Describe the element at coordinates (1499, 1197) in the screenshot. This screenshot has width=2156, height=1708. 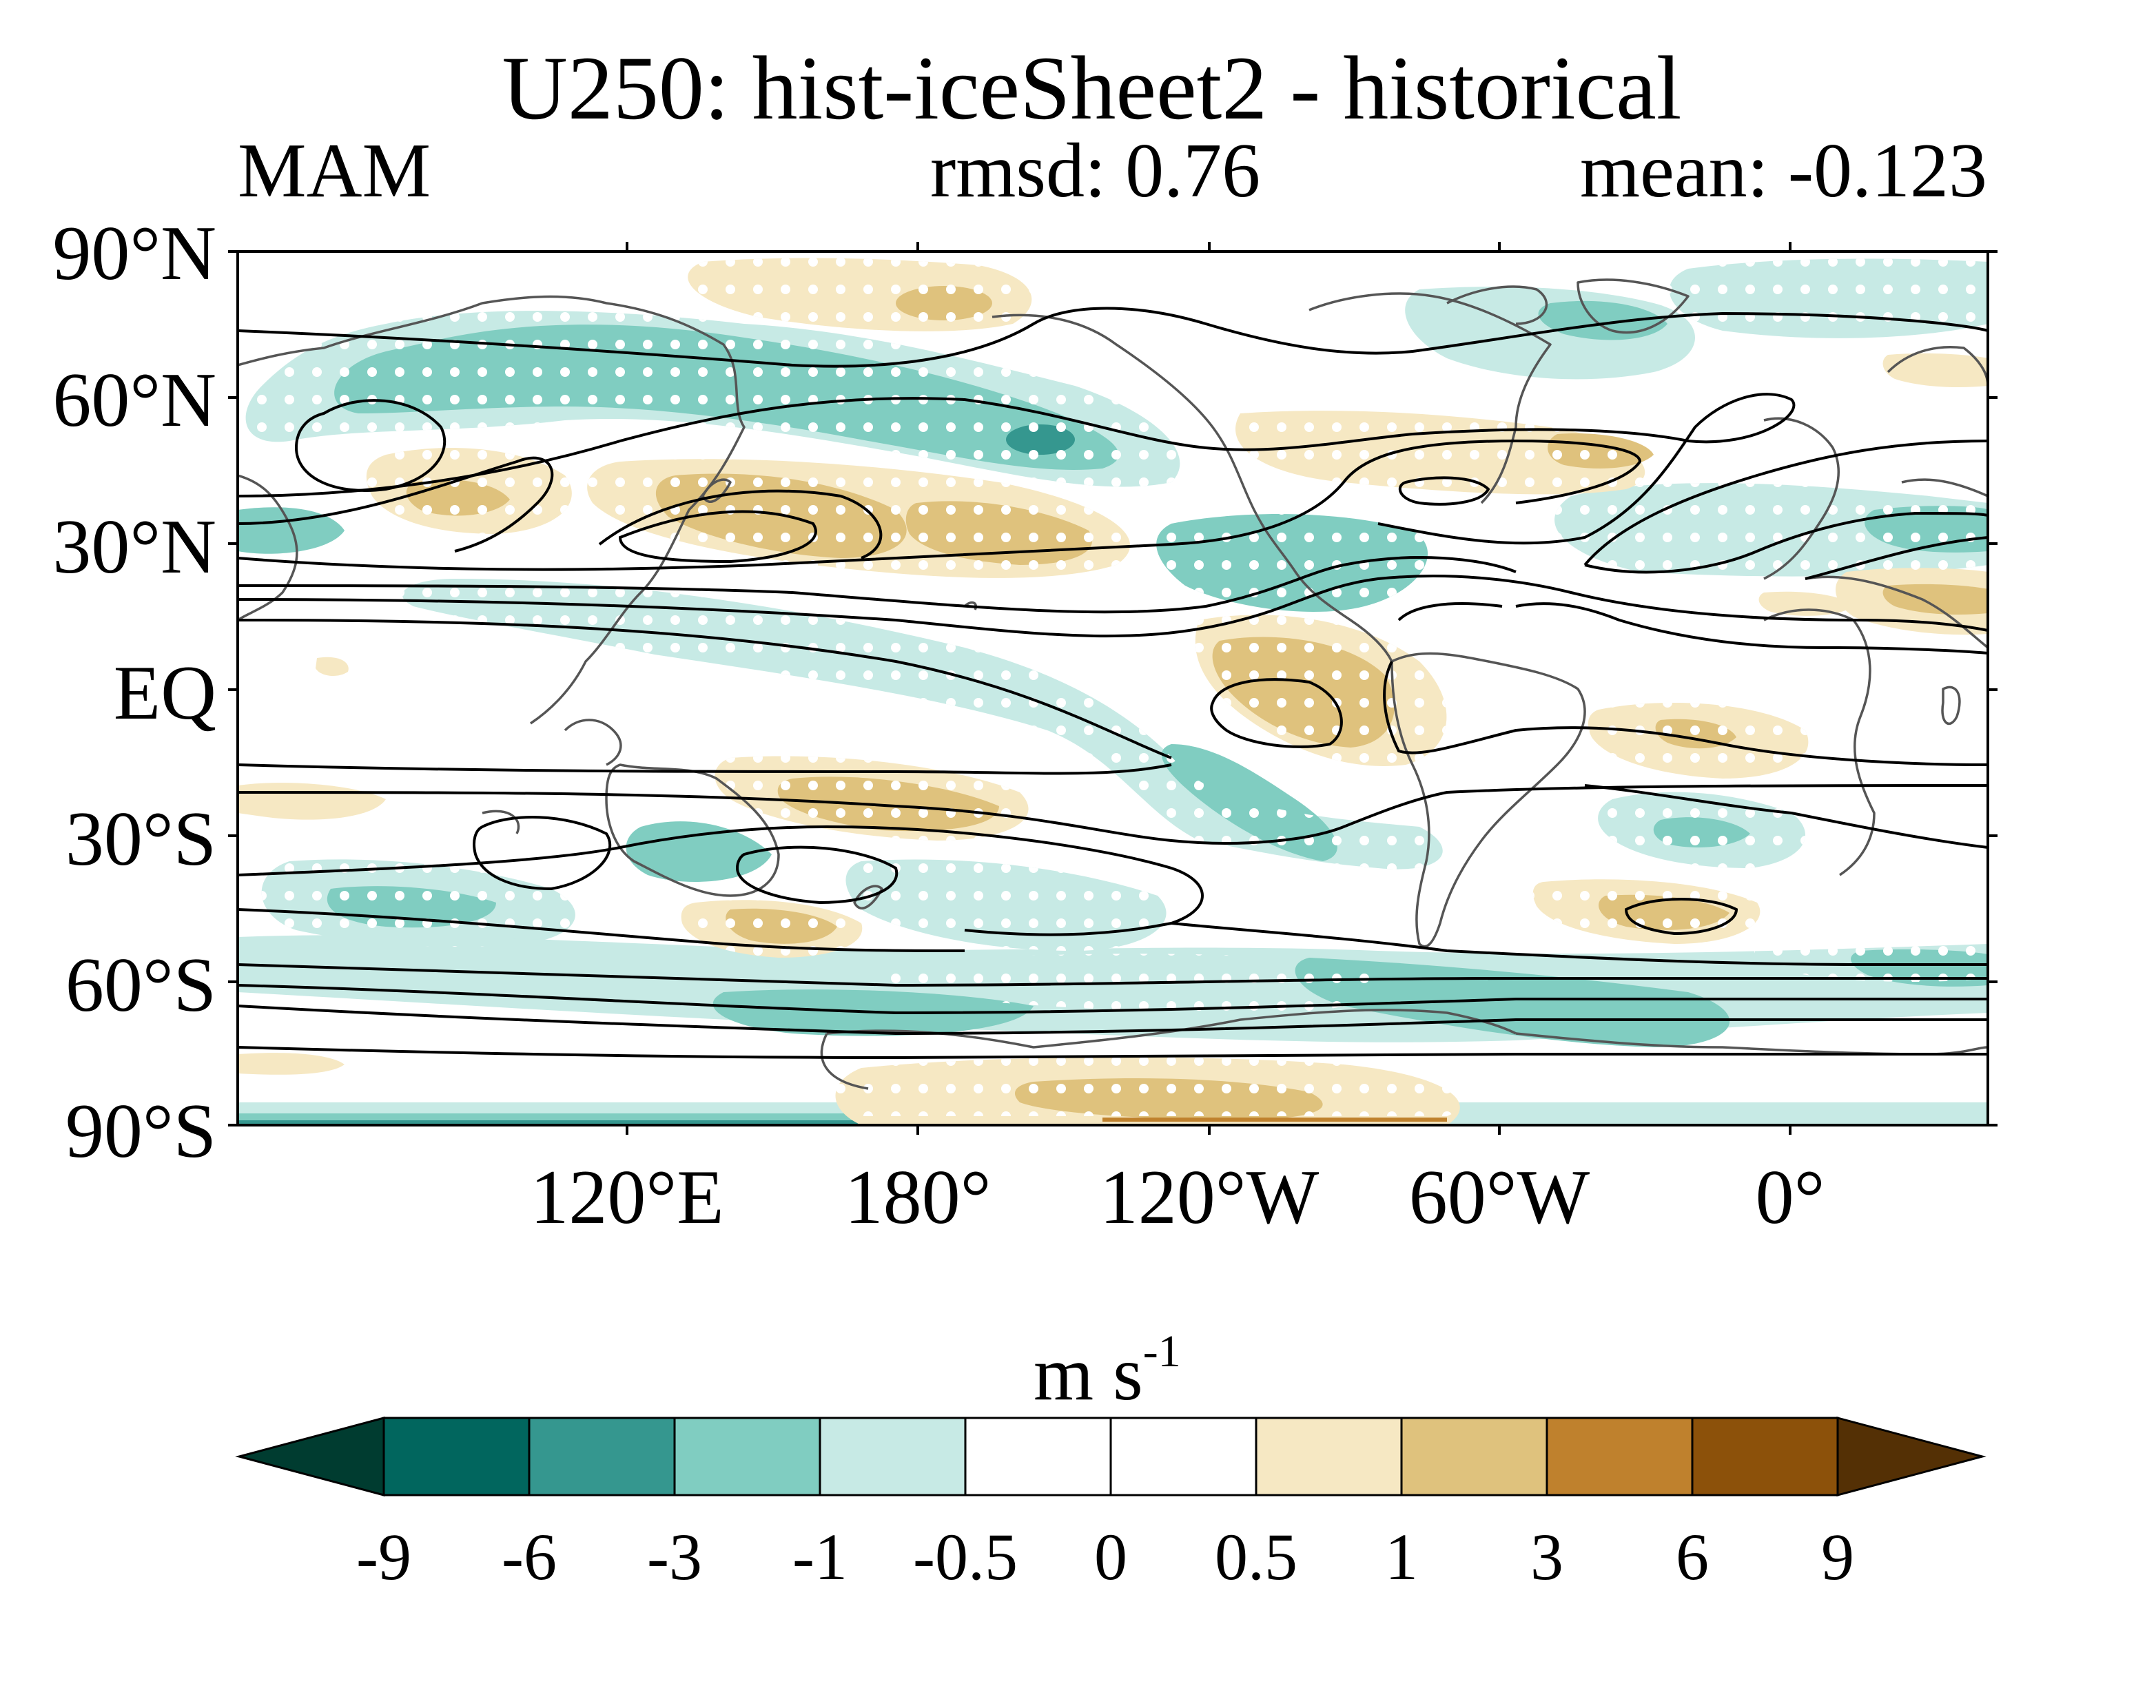
I see `lon-tick-label: 60°W` at that location.